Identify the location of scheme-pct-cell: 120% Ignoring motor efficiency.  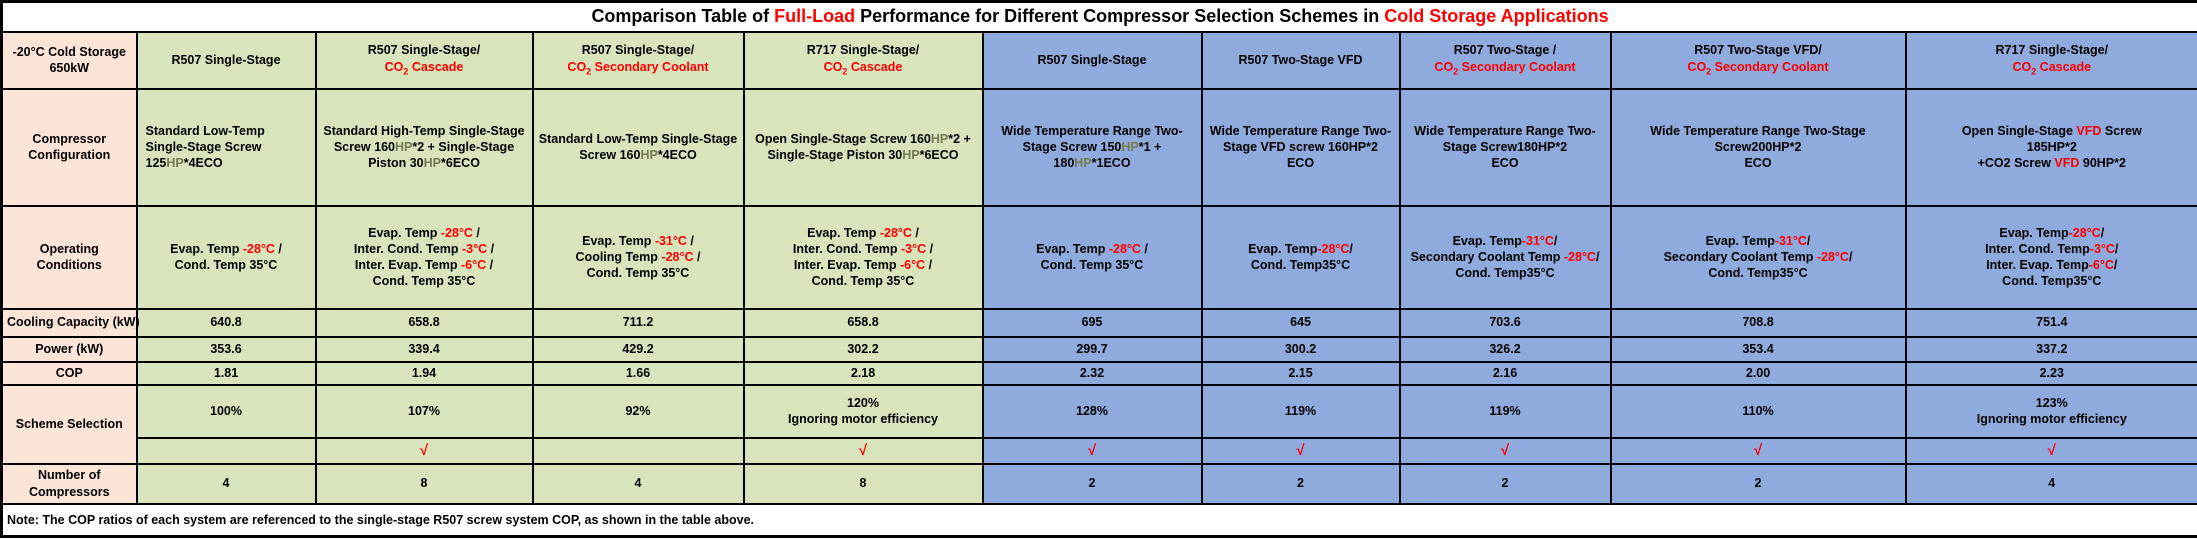
(863, 411).